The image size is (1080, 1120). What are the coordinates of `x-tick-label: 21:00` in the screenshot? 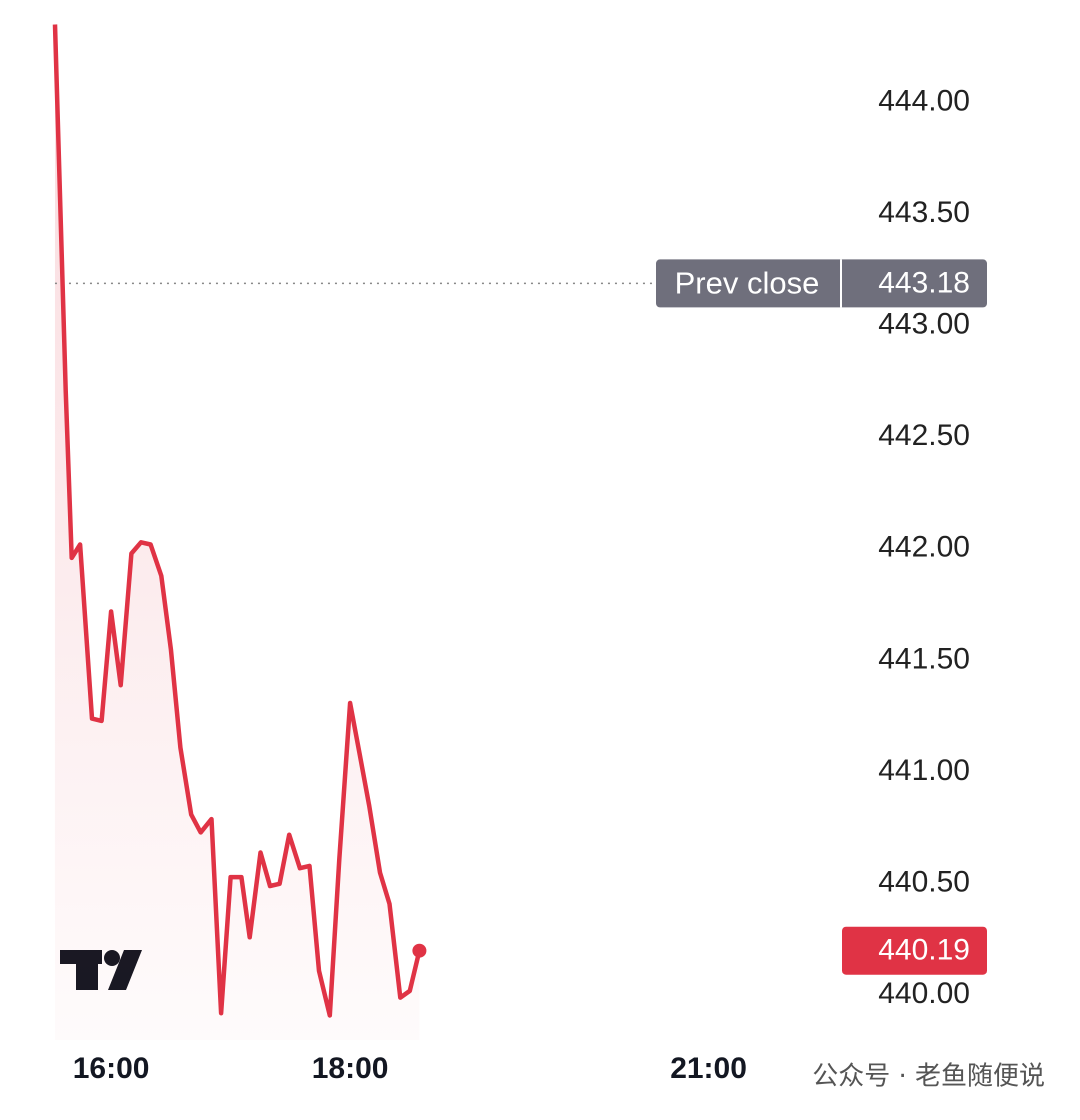 It's located at (708, 1068).